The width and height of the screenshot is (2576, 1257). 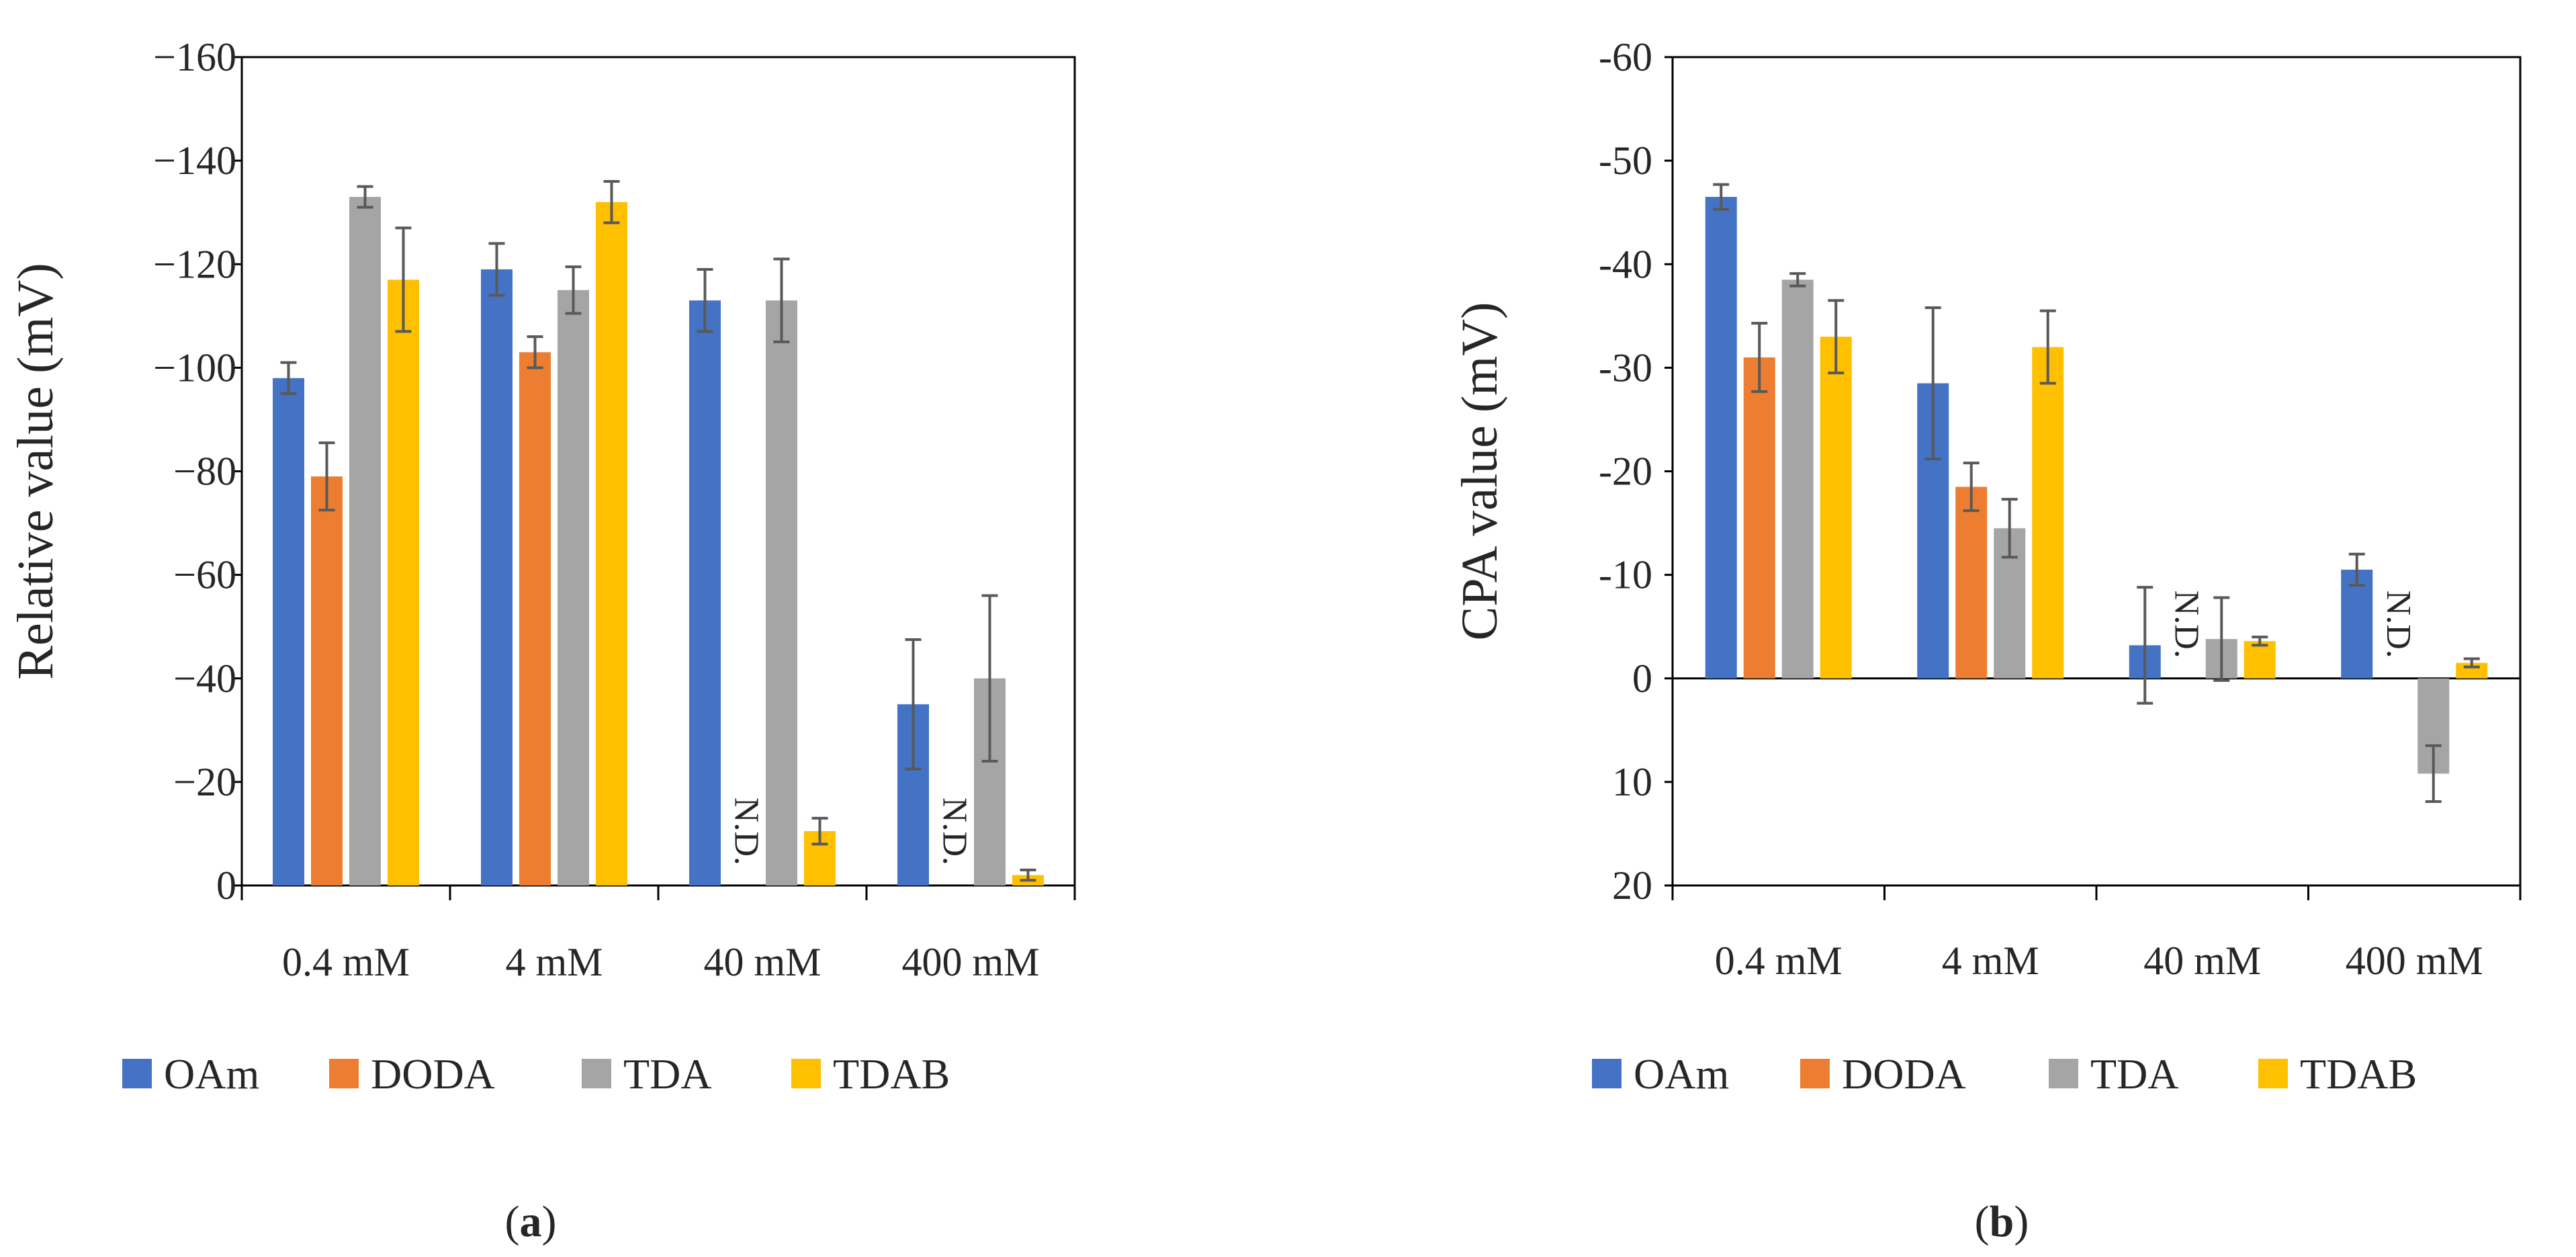 I want to click on y-tick-label: -50, so click(x=1626, y=160).